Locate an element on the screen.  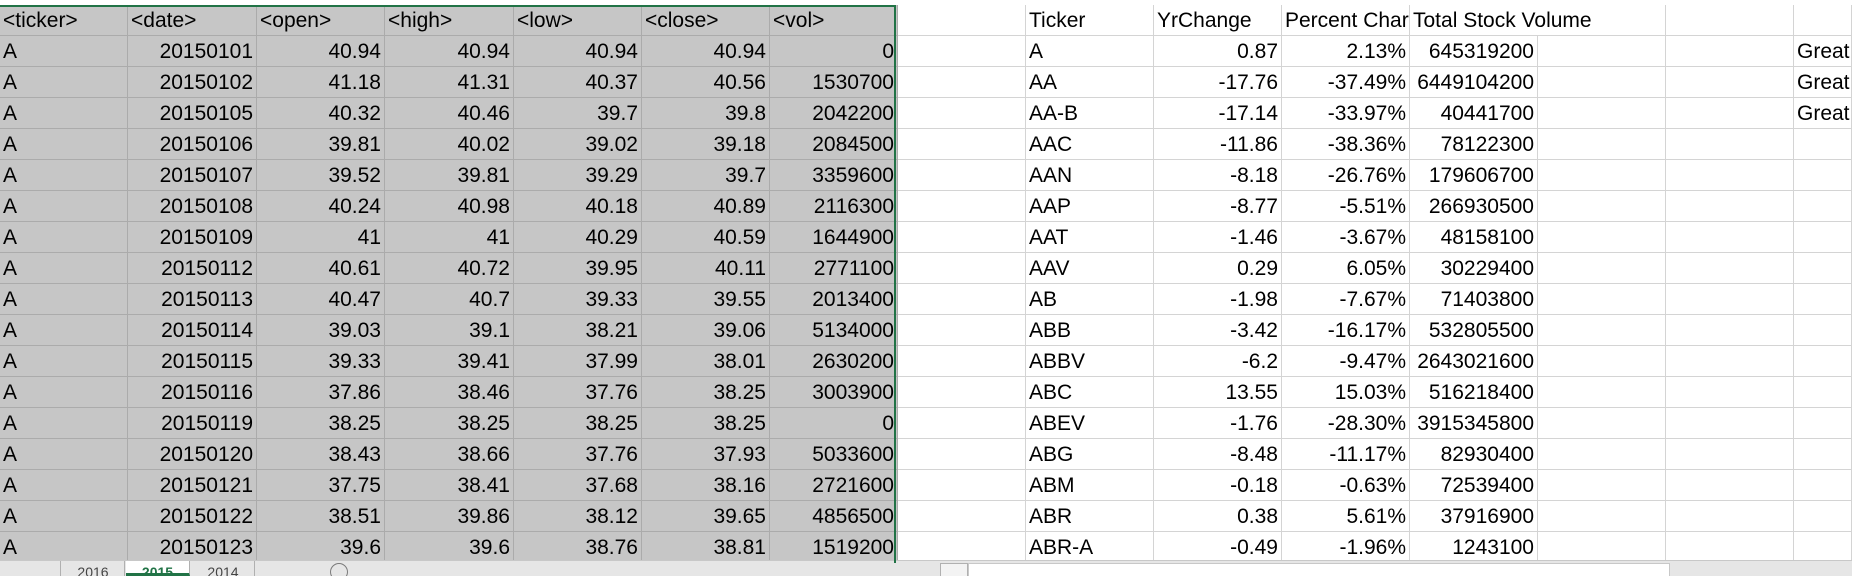
summary-cell: AAP is located at coordinates (1090, 206).